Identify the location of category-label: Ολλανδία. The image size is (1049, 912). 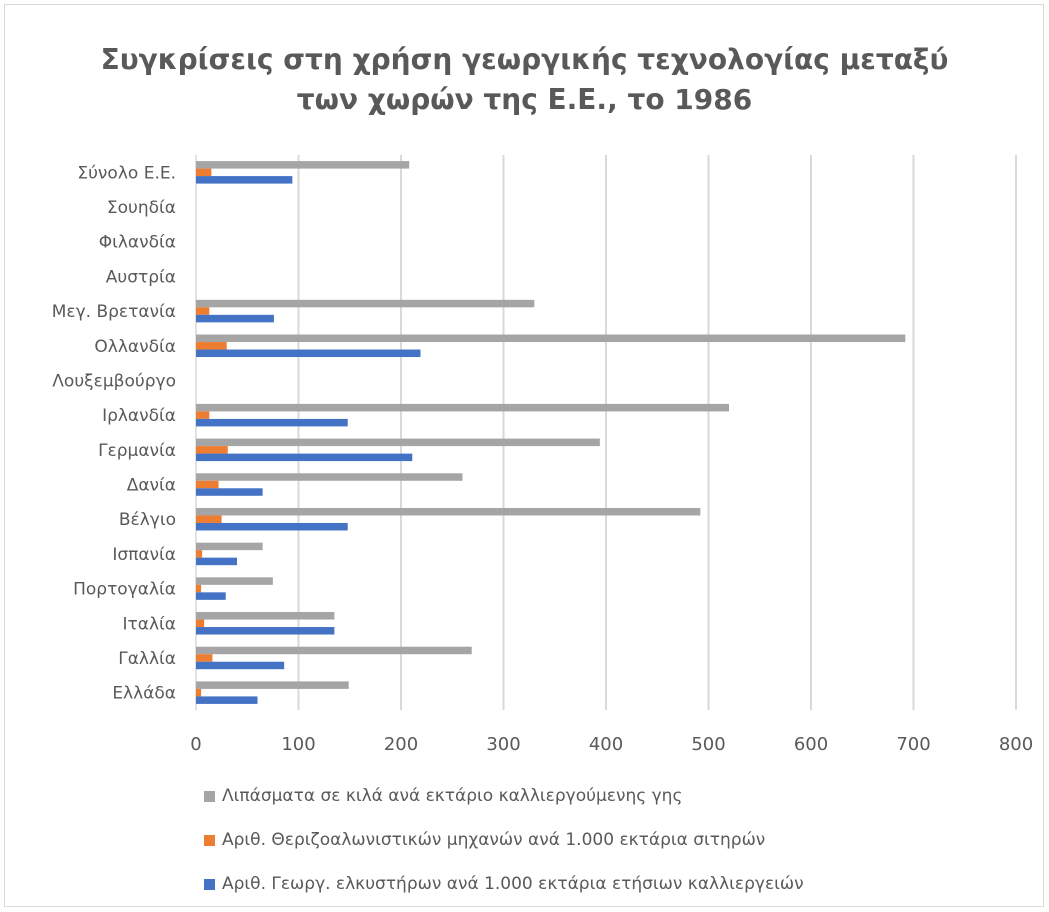
(135, 347).